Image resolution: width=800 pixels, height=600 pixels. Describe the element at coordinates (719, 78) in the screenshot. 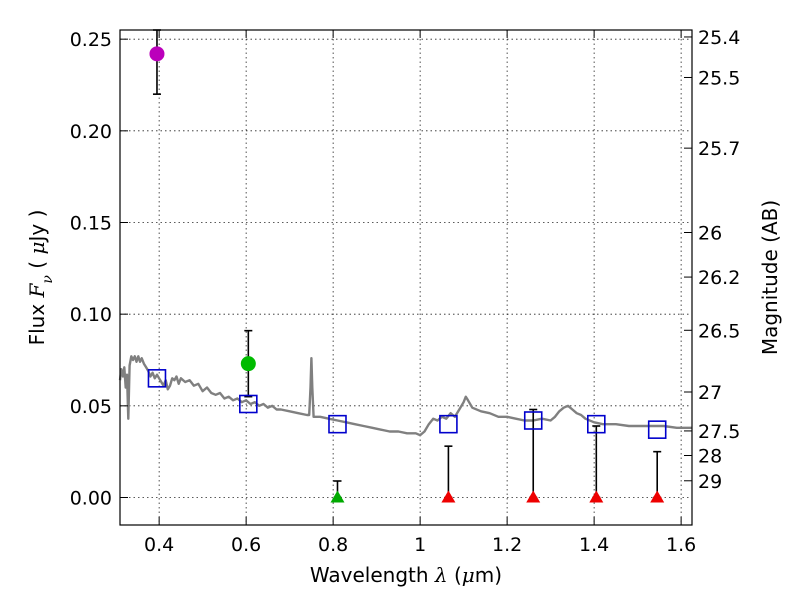

I see `y2-tick-label: 25.5` at that location.